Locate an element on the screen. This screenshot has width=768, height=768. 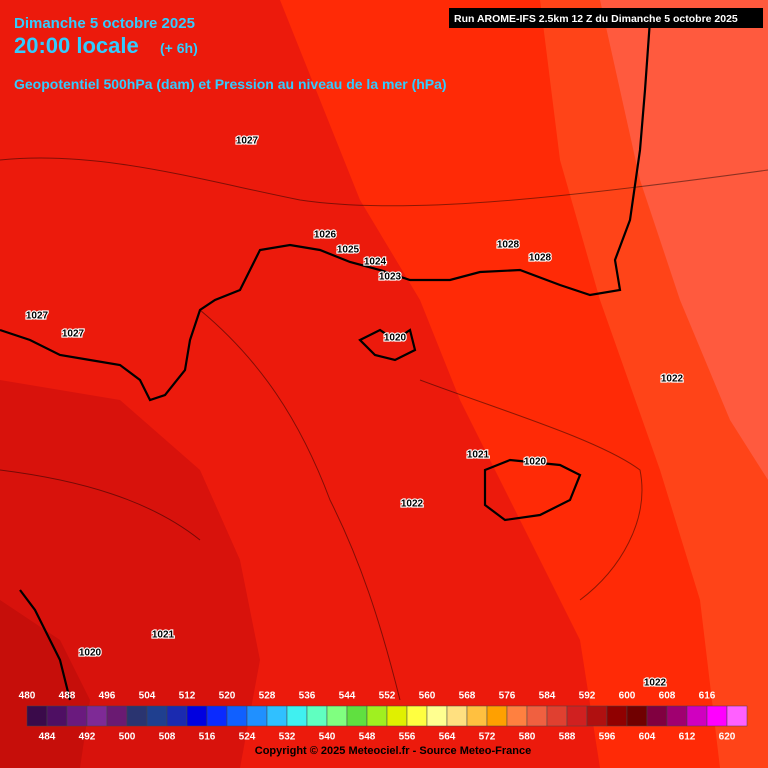
scale-label: 516 is located at coordinates (207, 737).